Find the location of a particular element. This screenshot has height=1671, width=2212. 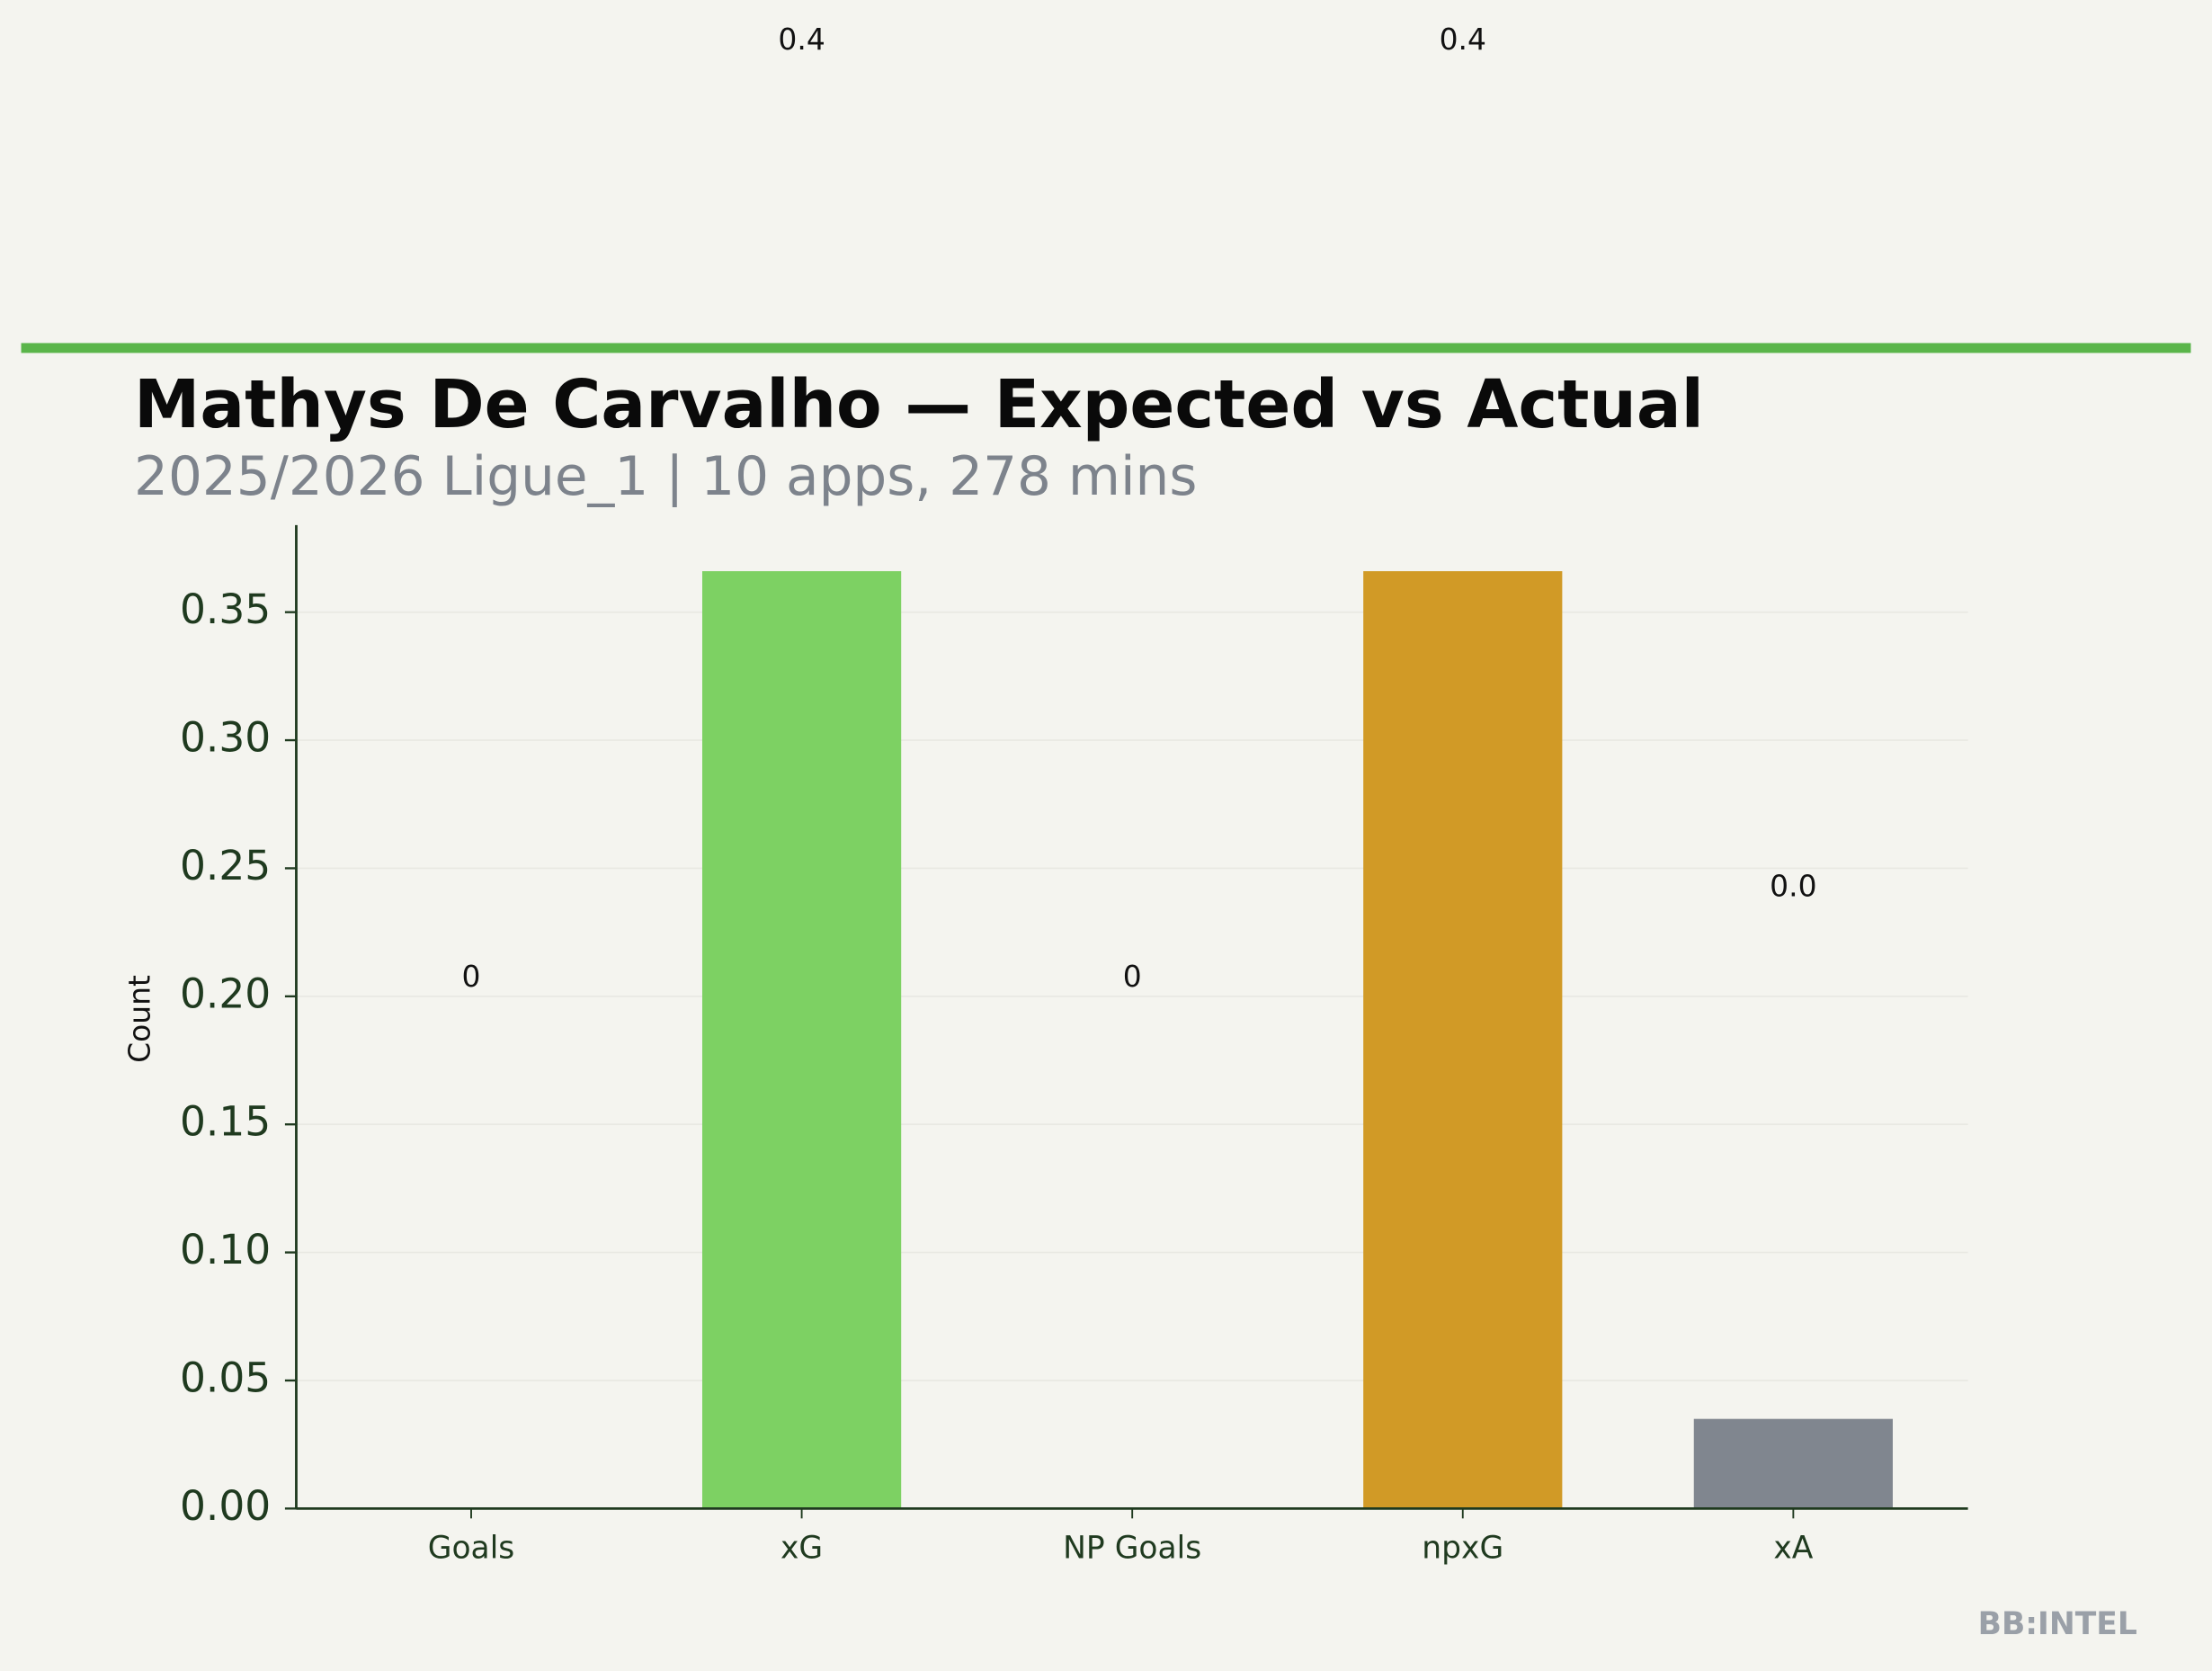

header-rule is located at coordinates (1106, 348).